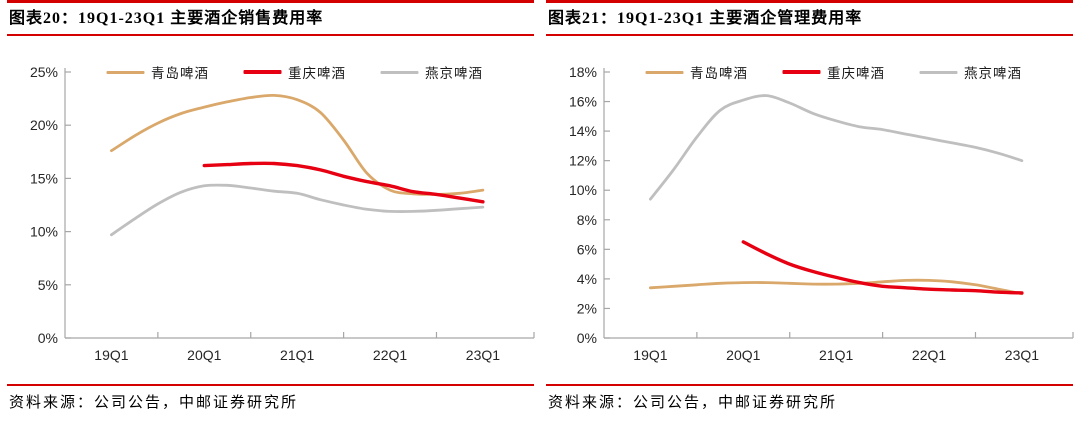 This screenshot has height=433, width=1080. What do you see at coordinates (587, 308) in the screenshot?
I see `y-axis-tick-label: 2%` at bounding box center [587, 308].